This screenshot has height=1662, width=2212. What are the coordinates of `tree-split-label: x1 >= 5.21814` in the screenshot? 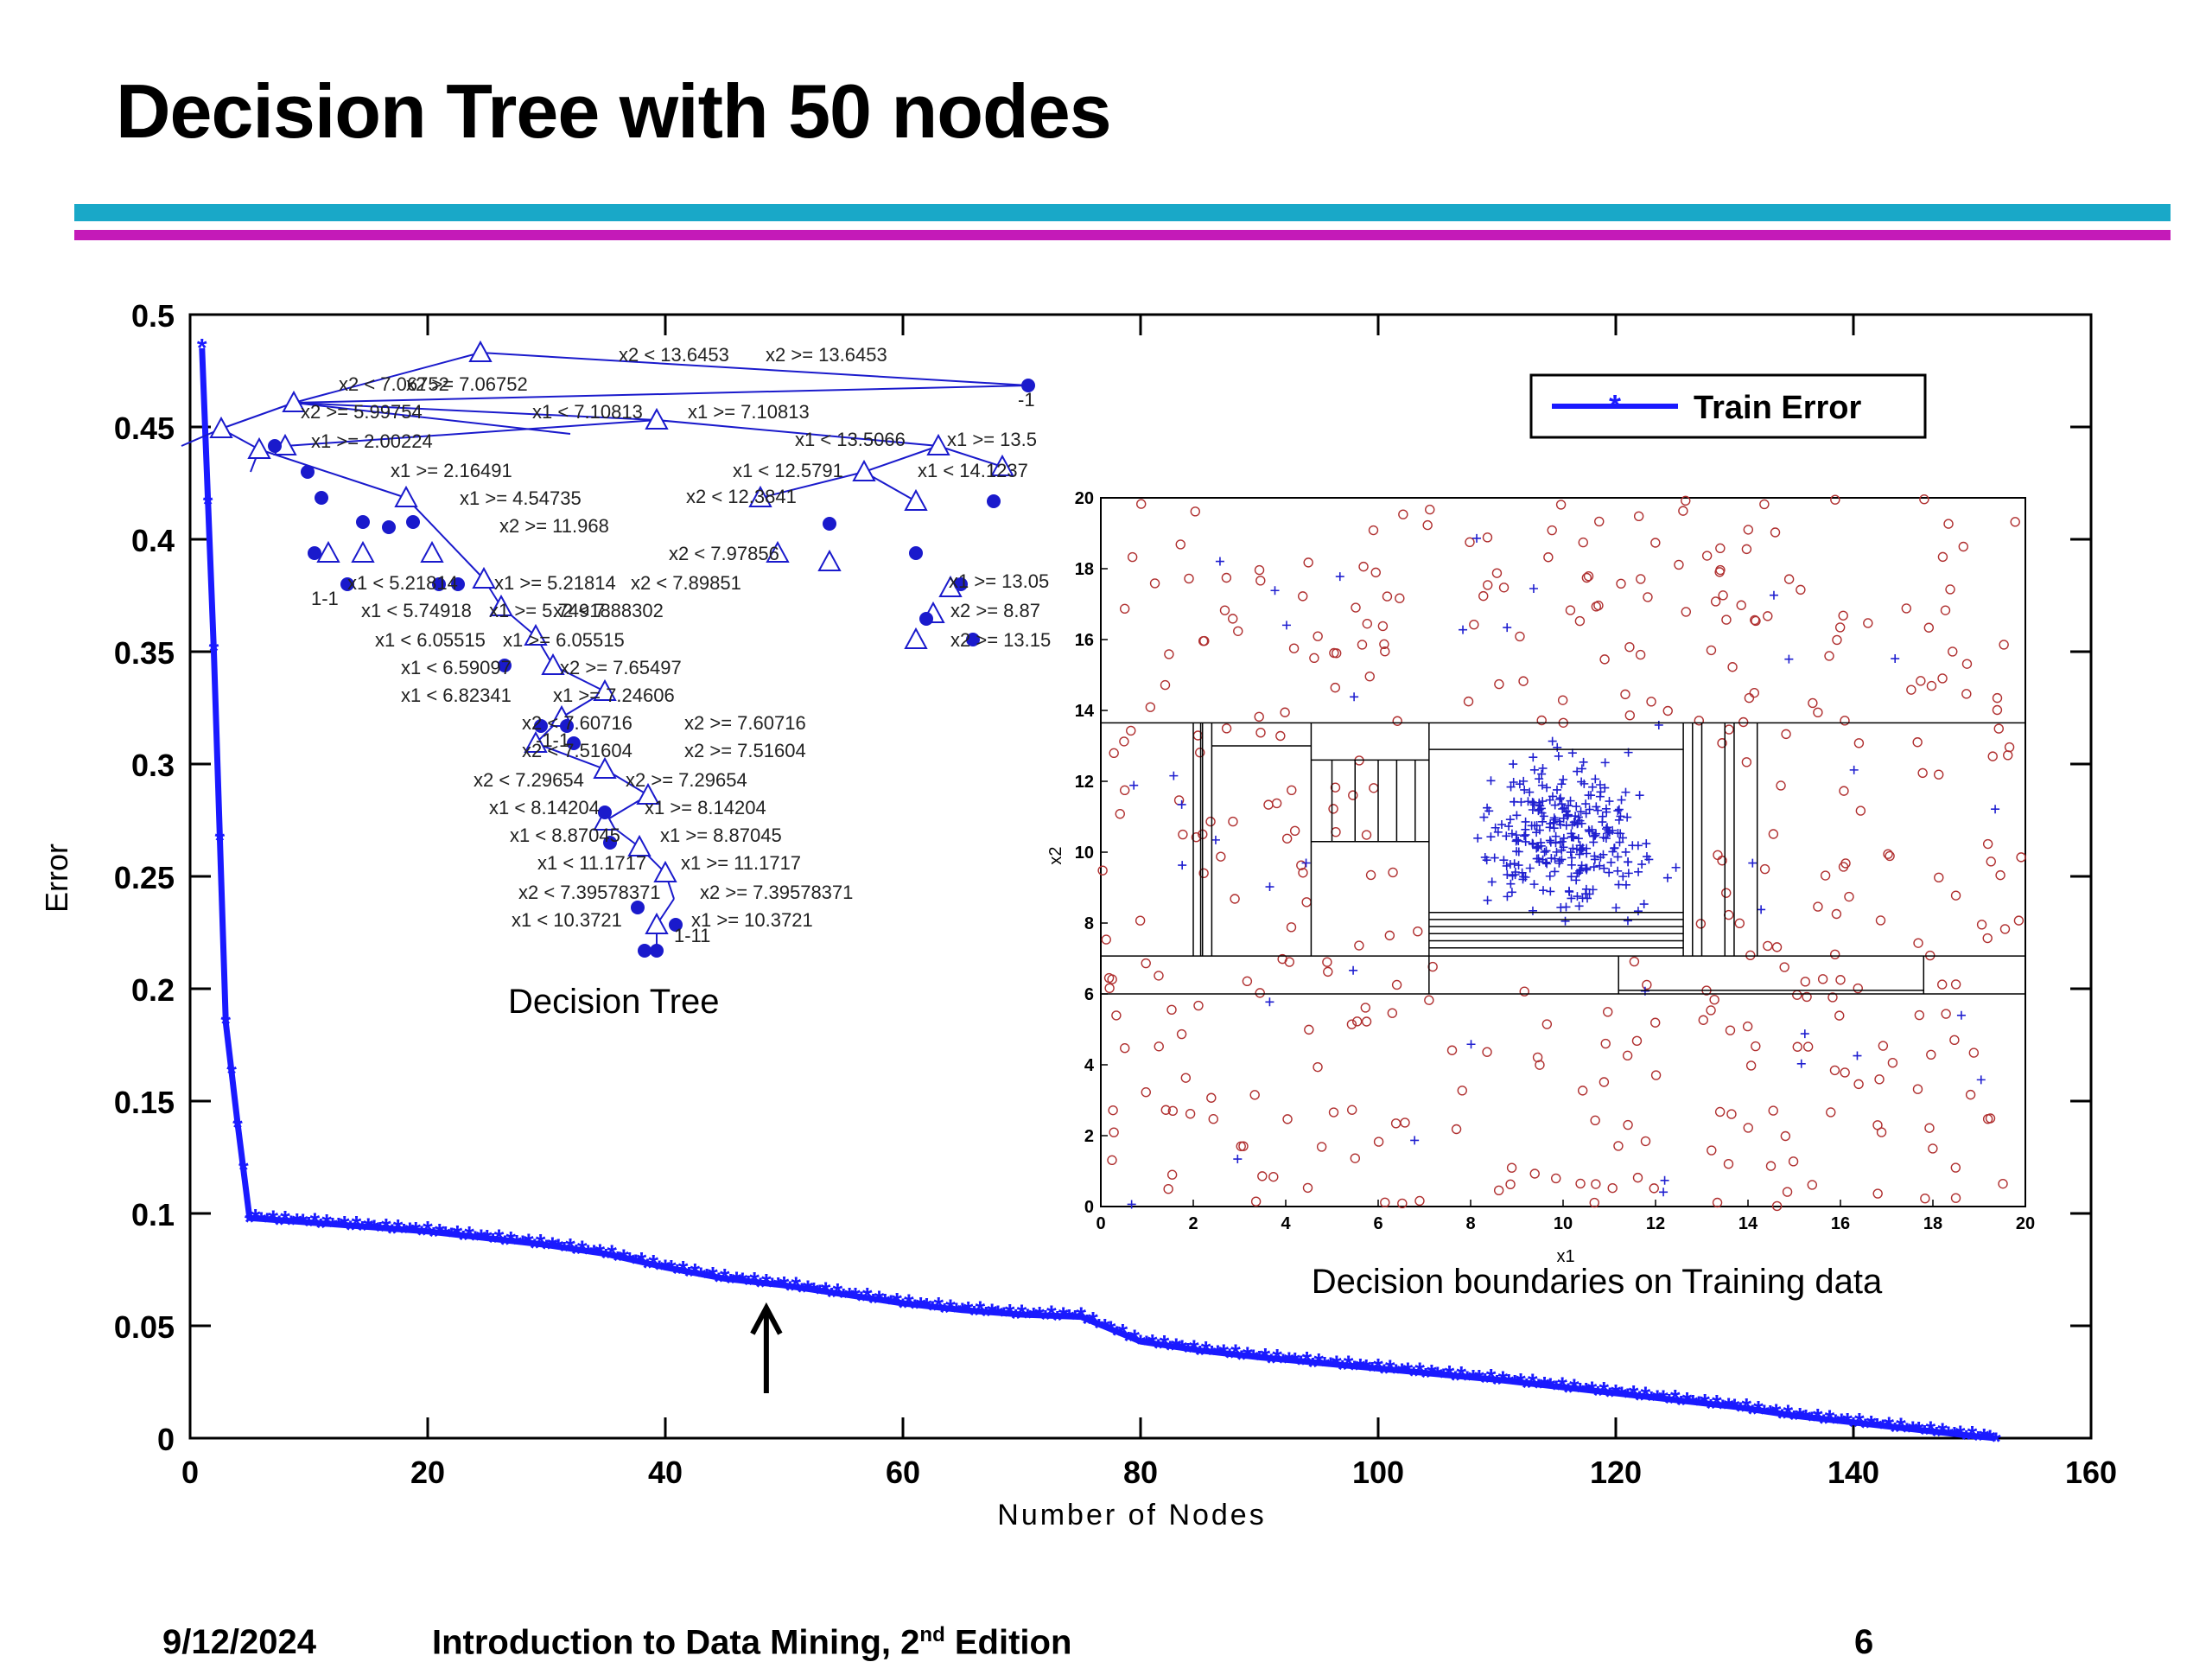 It's located at (555, 583).